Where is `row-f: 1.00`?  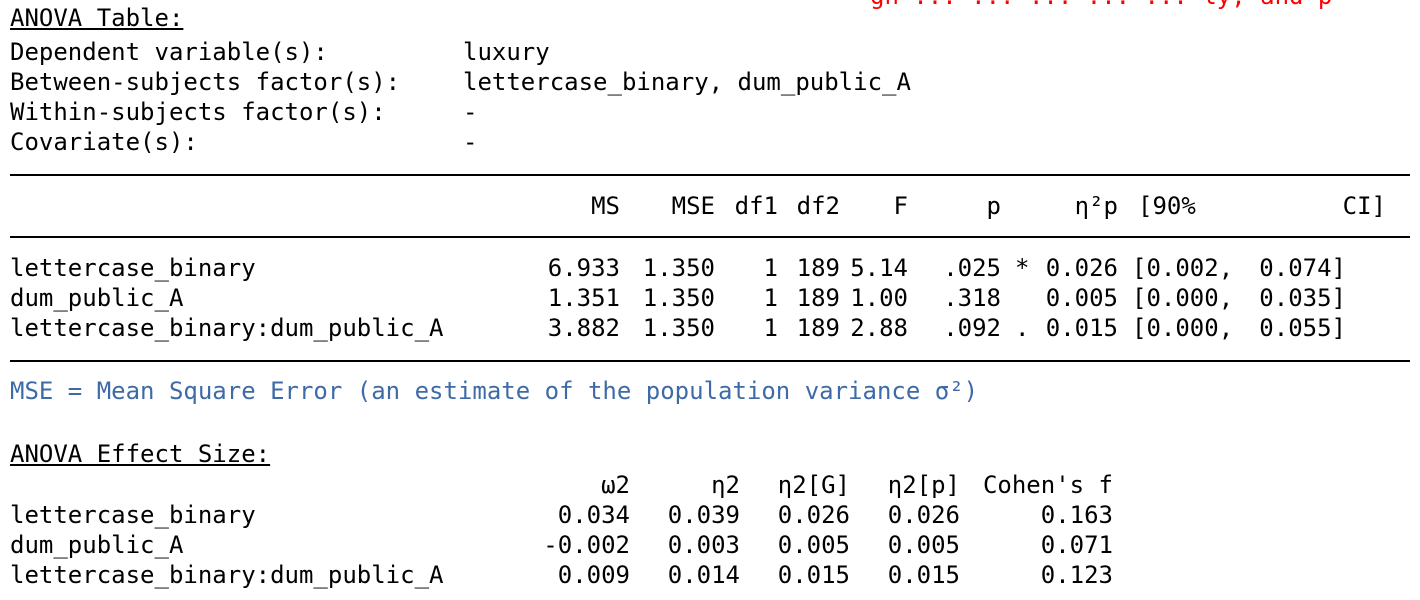 row-f: 1.00 is located at coordinates (879, 298).